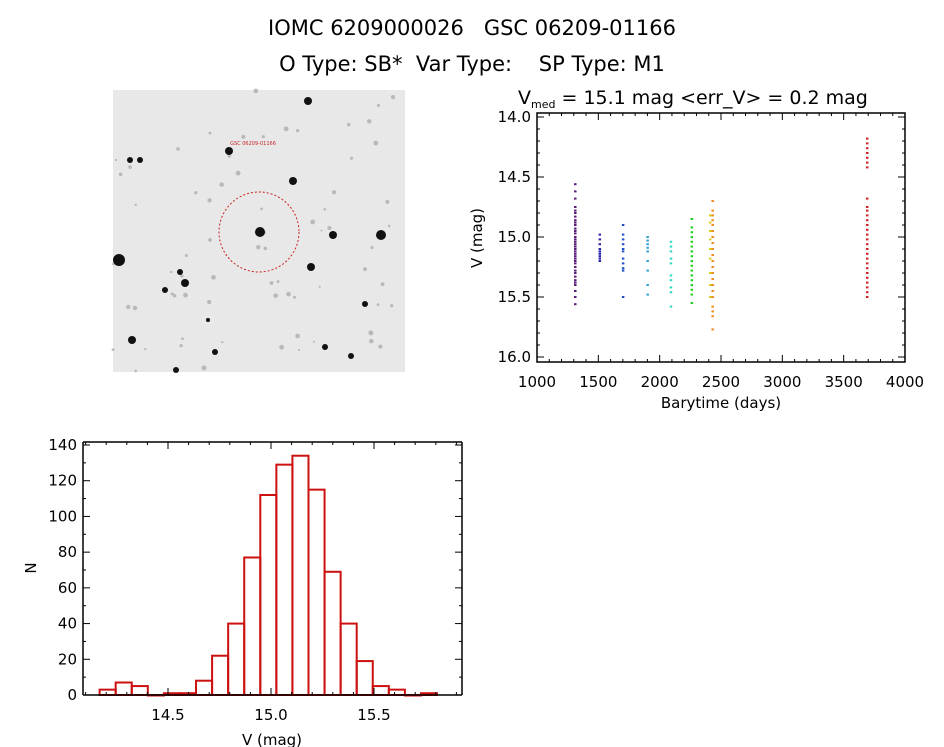  Describe the element at coordinates (272, 739) in the screenshot. I see `x-axis-label: V (mag)` at that location.